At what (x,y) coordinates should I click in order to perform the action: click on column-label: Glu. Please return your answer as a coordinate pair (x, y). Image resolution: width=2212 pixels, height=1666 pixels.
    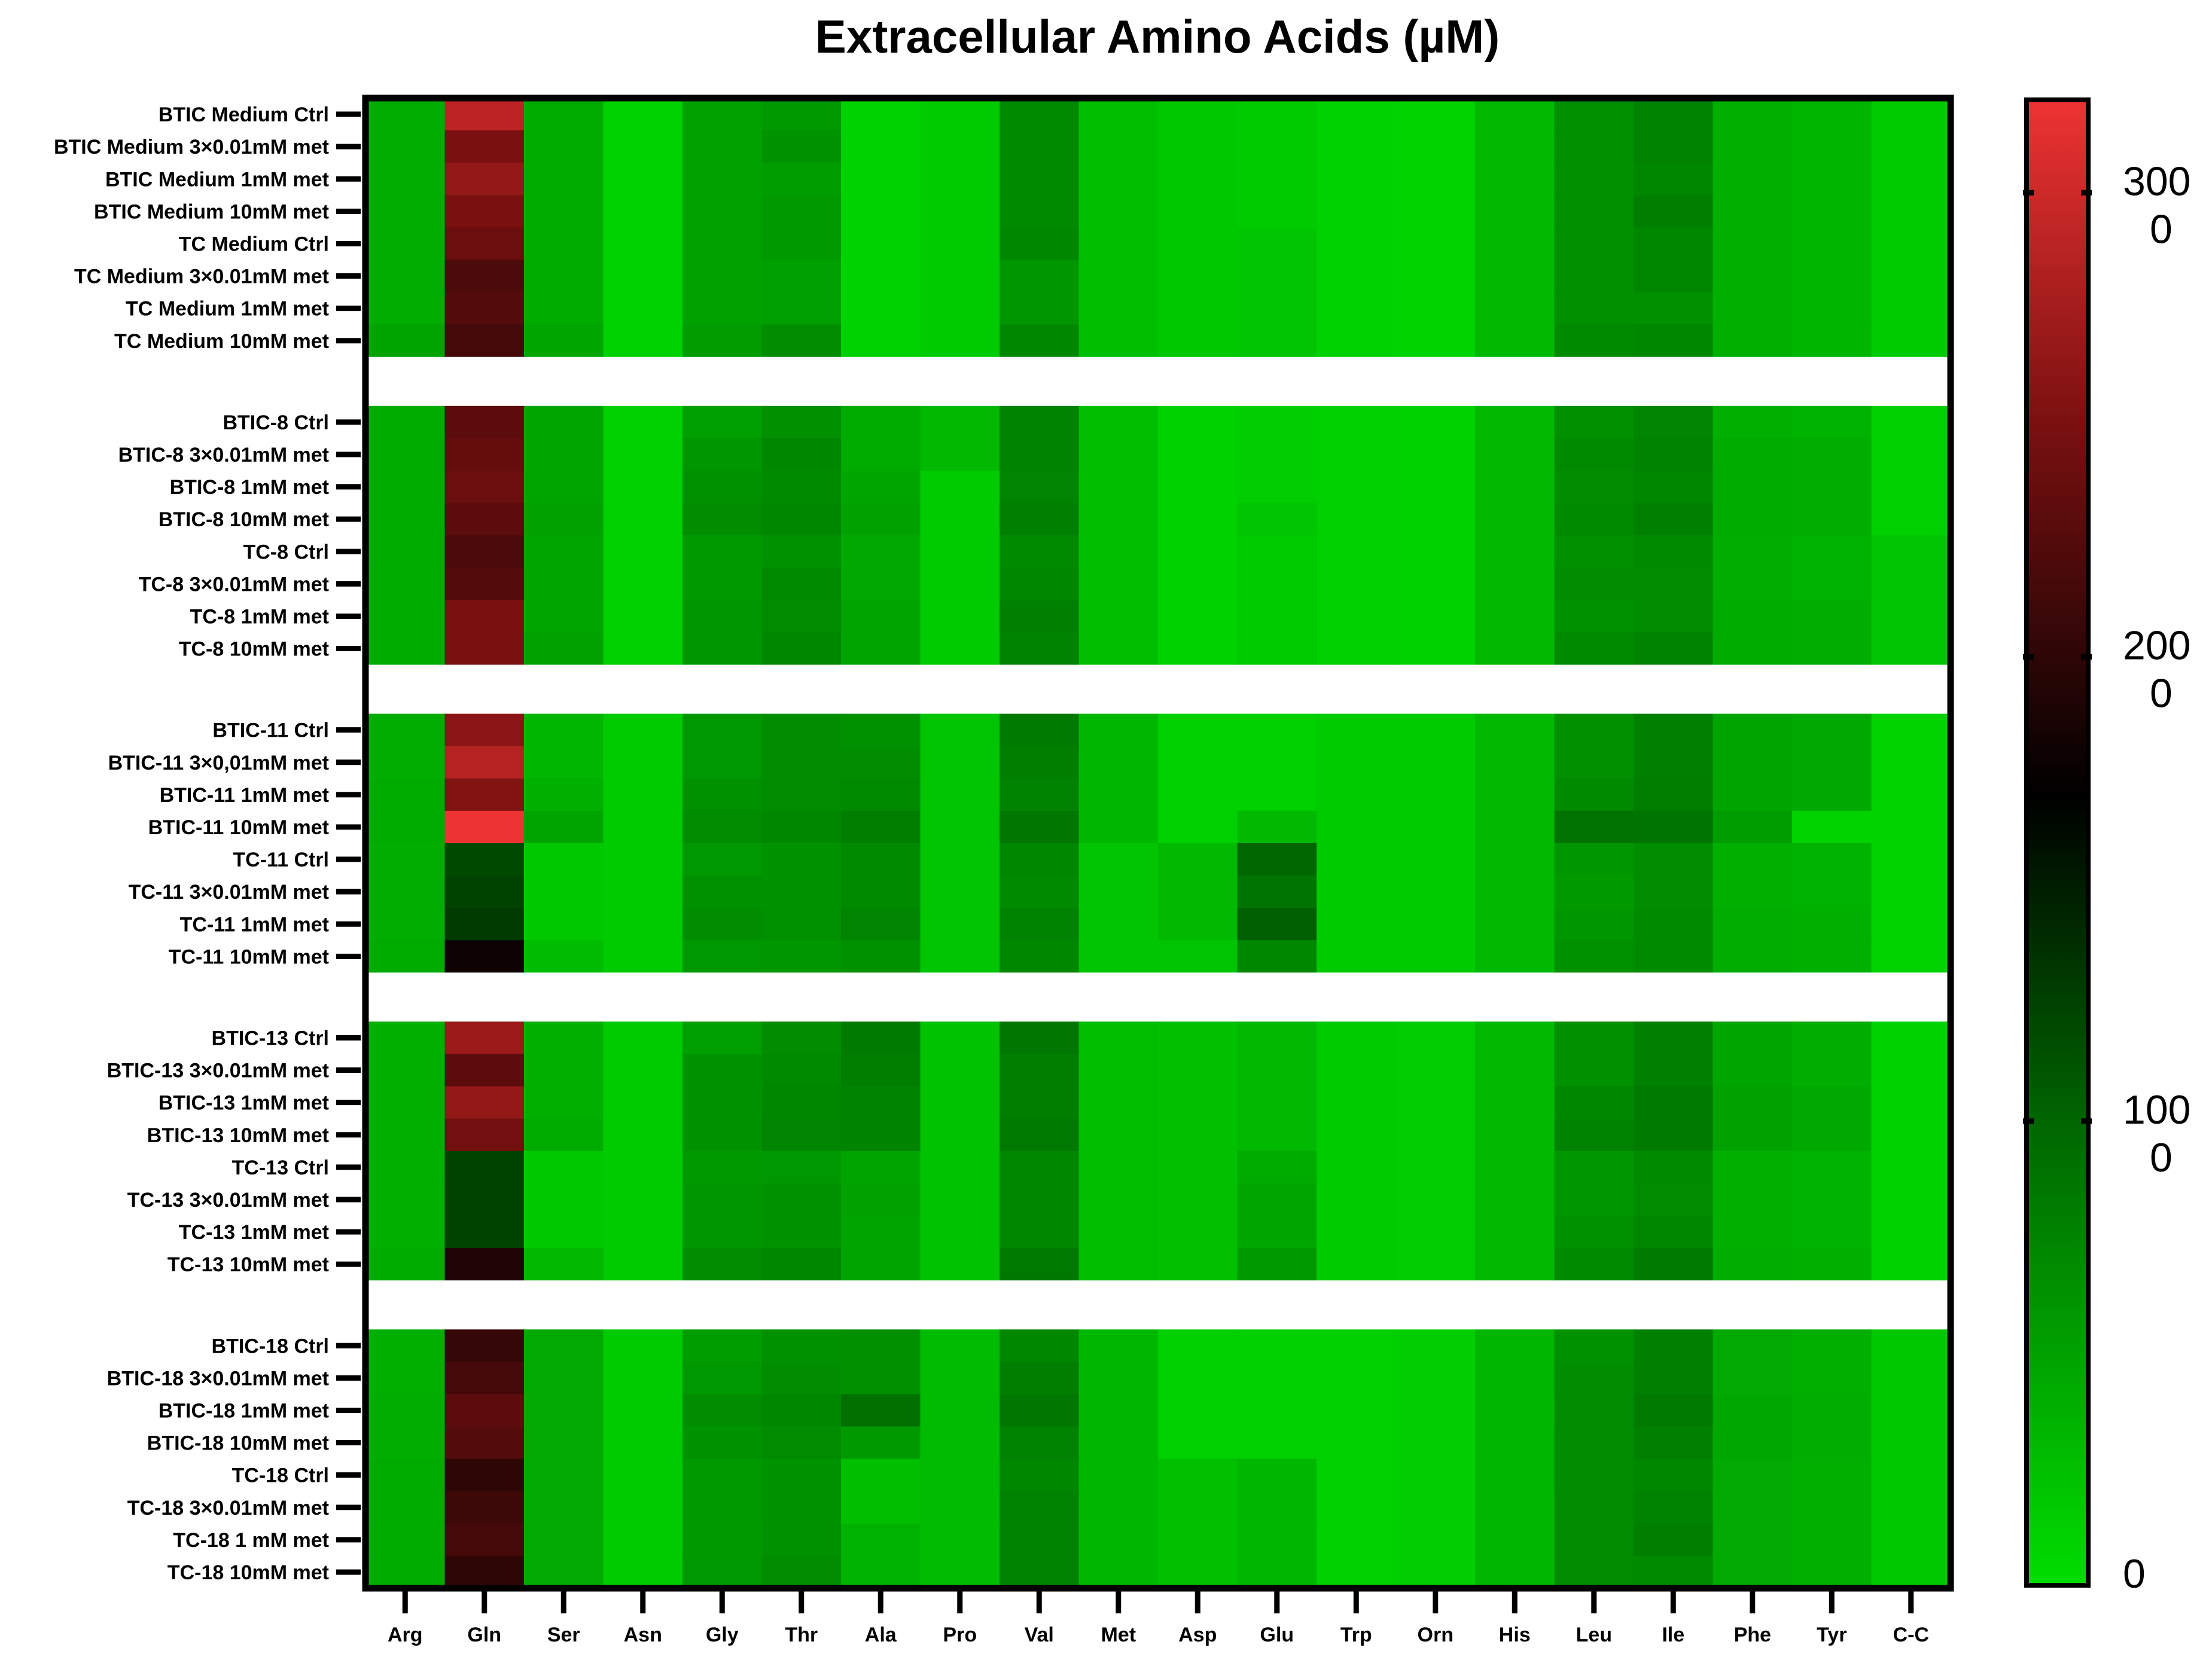
    Looking at the image, I should click on (1277, 1635).